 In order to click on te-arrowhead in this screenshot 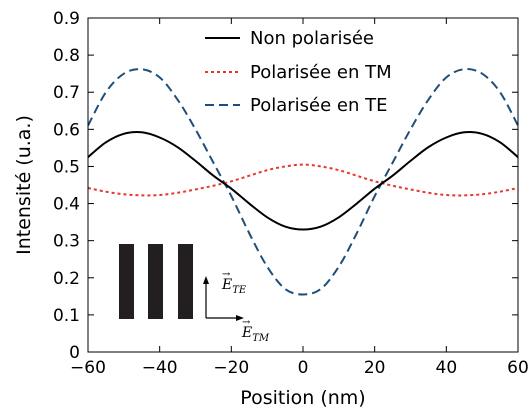, I will do `click(206, 280)`.